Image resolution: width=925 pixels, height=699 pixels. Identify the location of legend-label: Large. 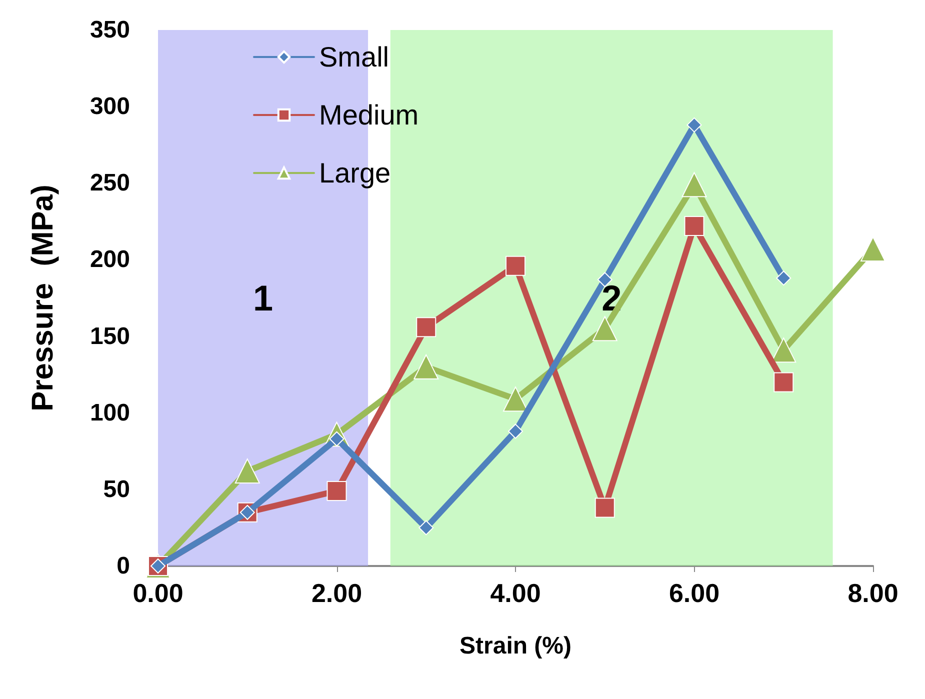
(355, 173).